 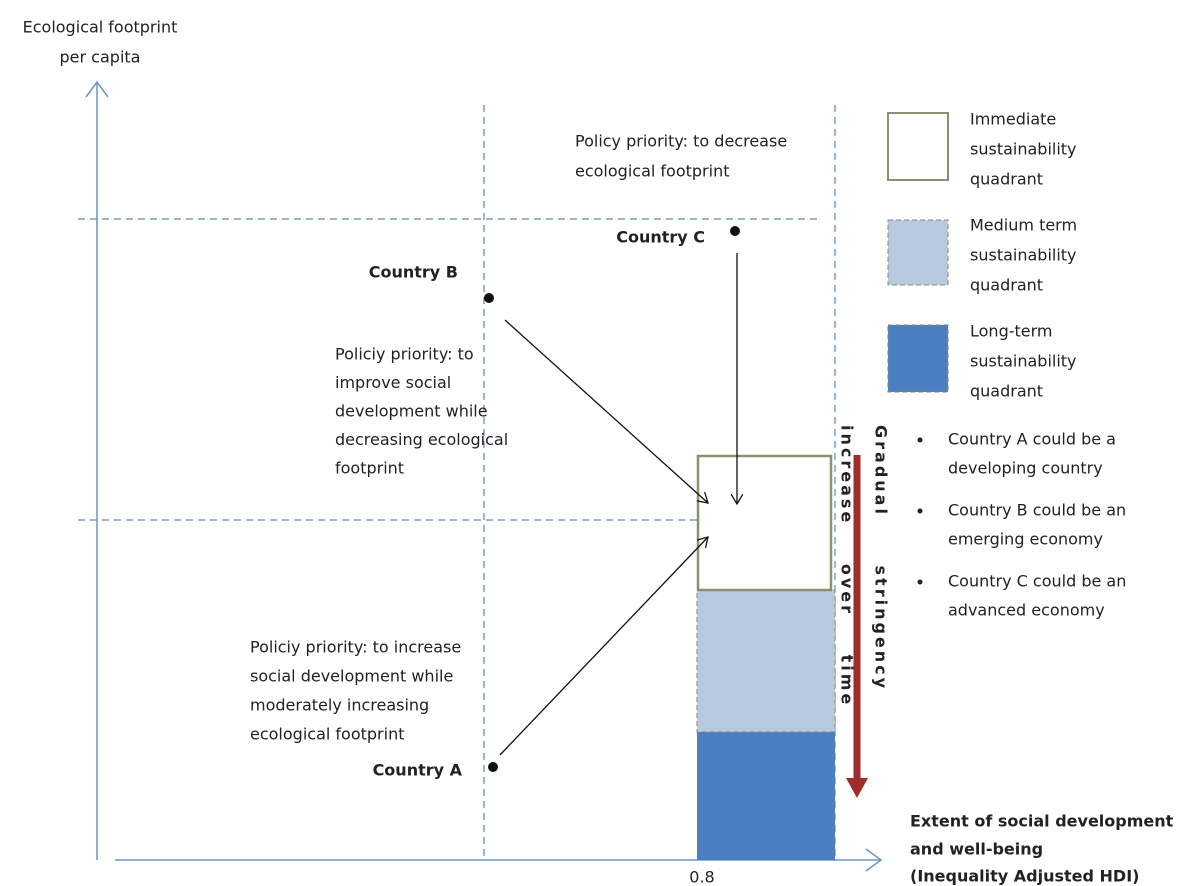 What do you see at coordinates (874, 860) in the screenshot?
I see `x-axis-head` at bounding box center [874, 860].